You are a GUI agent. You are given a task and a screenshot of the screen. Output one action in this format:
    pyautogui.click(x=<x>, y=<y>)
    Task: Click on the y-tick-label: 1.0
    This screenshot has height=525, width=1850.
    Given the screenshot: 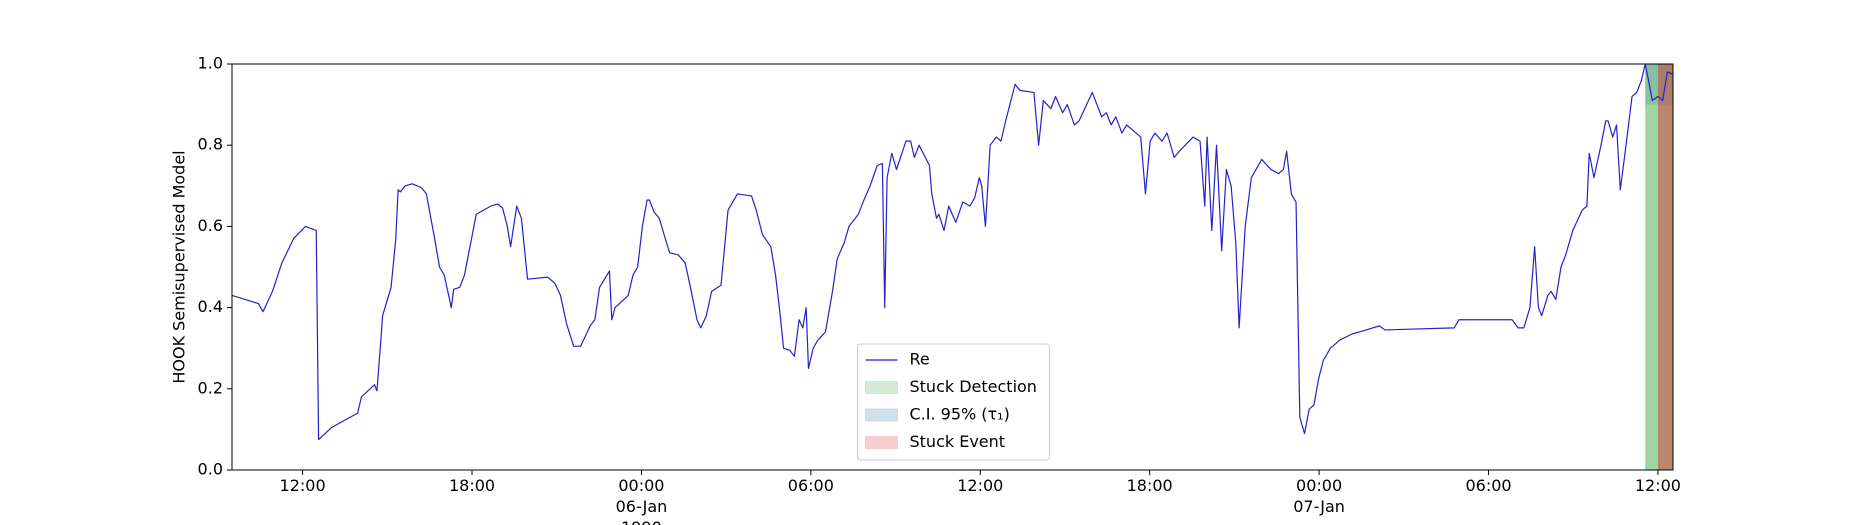 What is the action you would take?
    pyautogui.click(x=210, y=63)
    